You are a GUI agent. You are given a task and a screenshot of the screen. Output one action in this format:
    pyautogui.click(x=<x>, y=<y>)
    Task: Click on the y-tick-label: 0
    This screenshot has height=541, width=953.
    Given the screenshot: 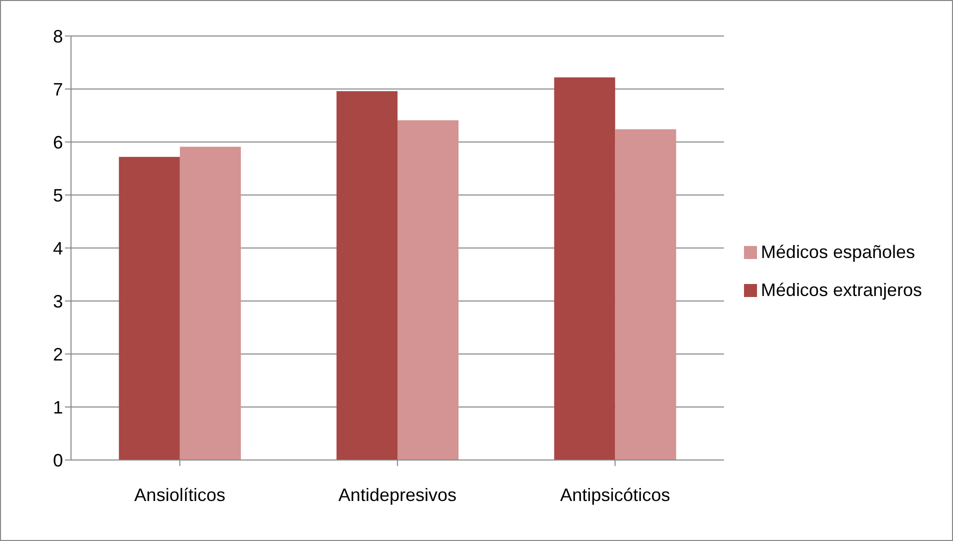 What is the action you would take?
    pyautogui.click(x=57, y=460)
    